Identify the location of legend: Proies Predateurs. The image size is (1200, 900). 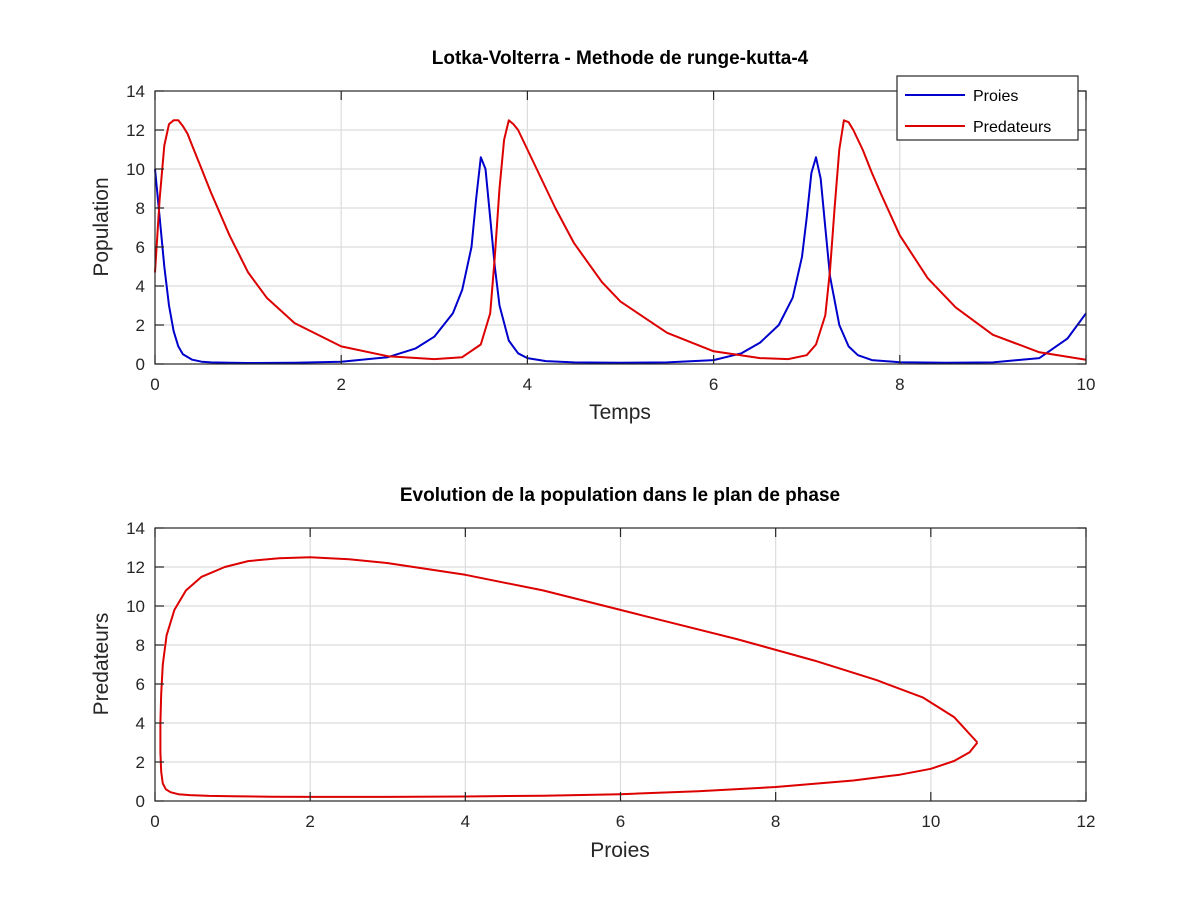
(987, 108).